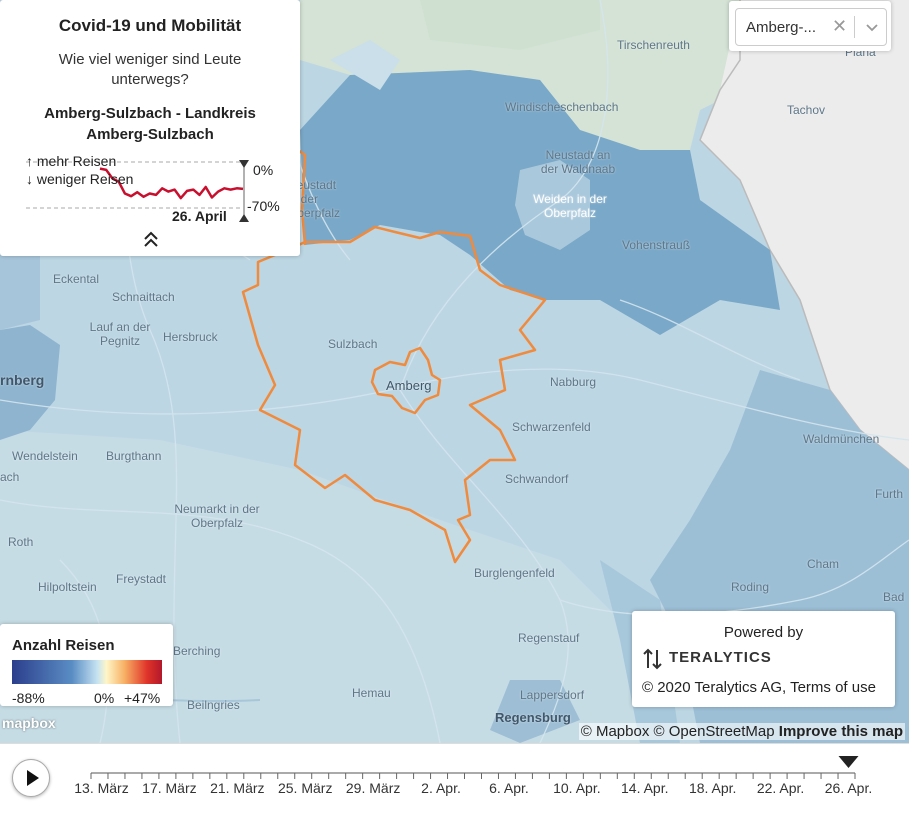  What do you see at coordinates (10, 477) in the screenshot?
I see `place-label: ach` at bounding box center [10, 477].